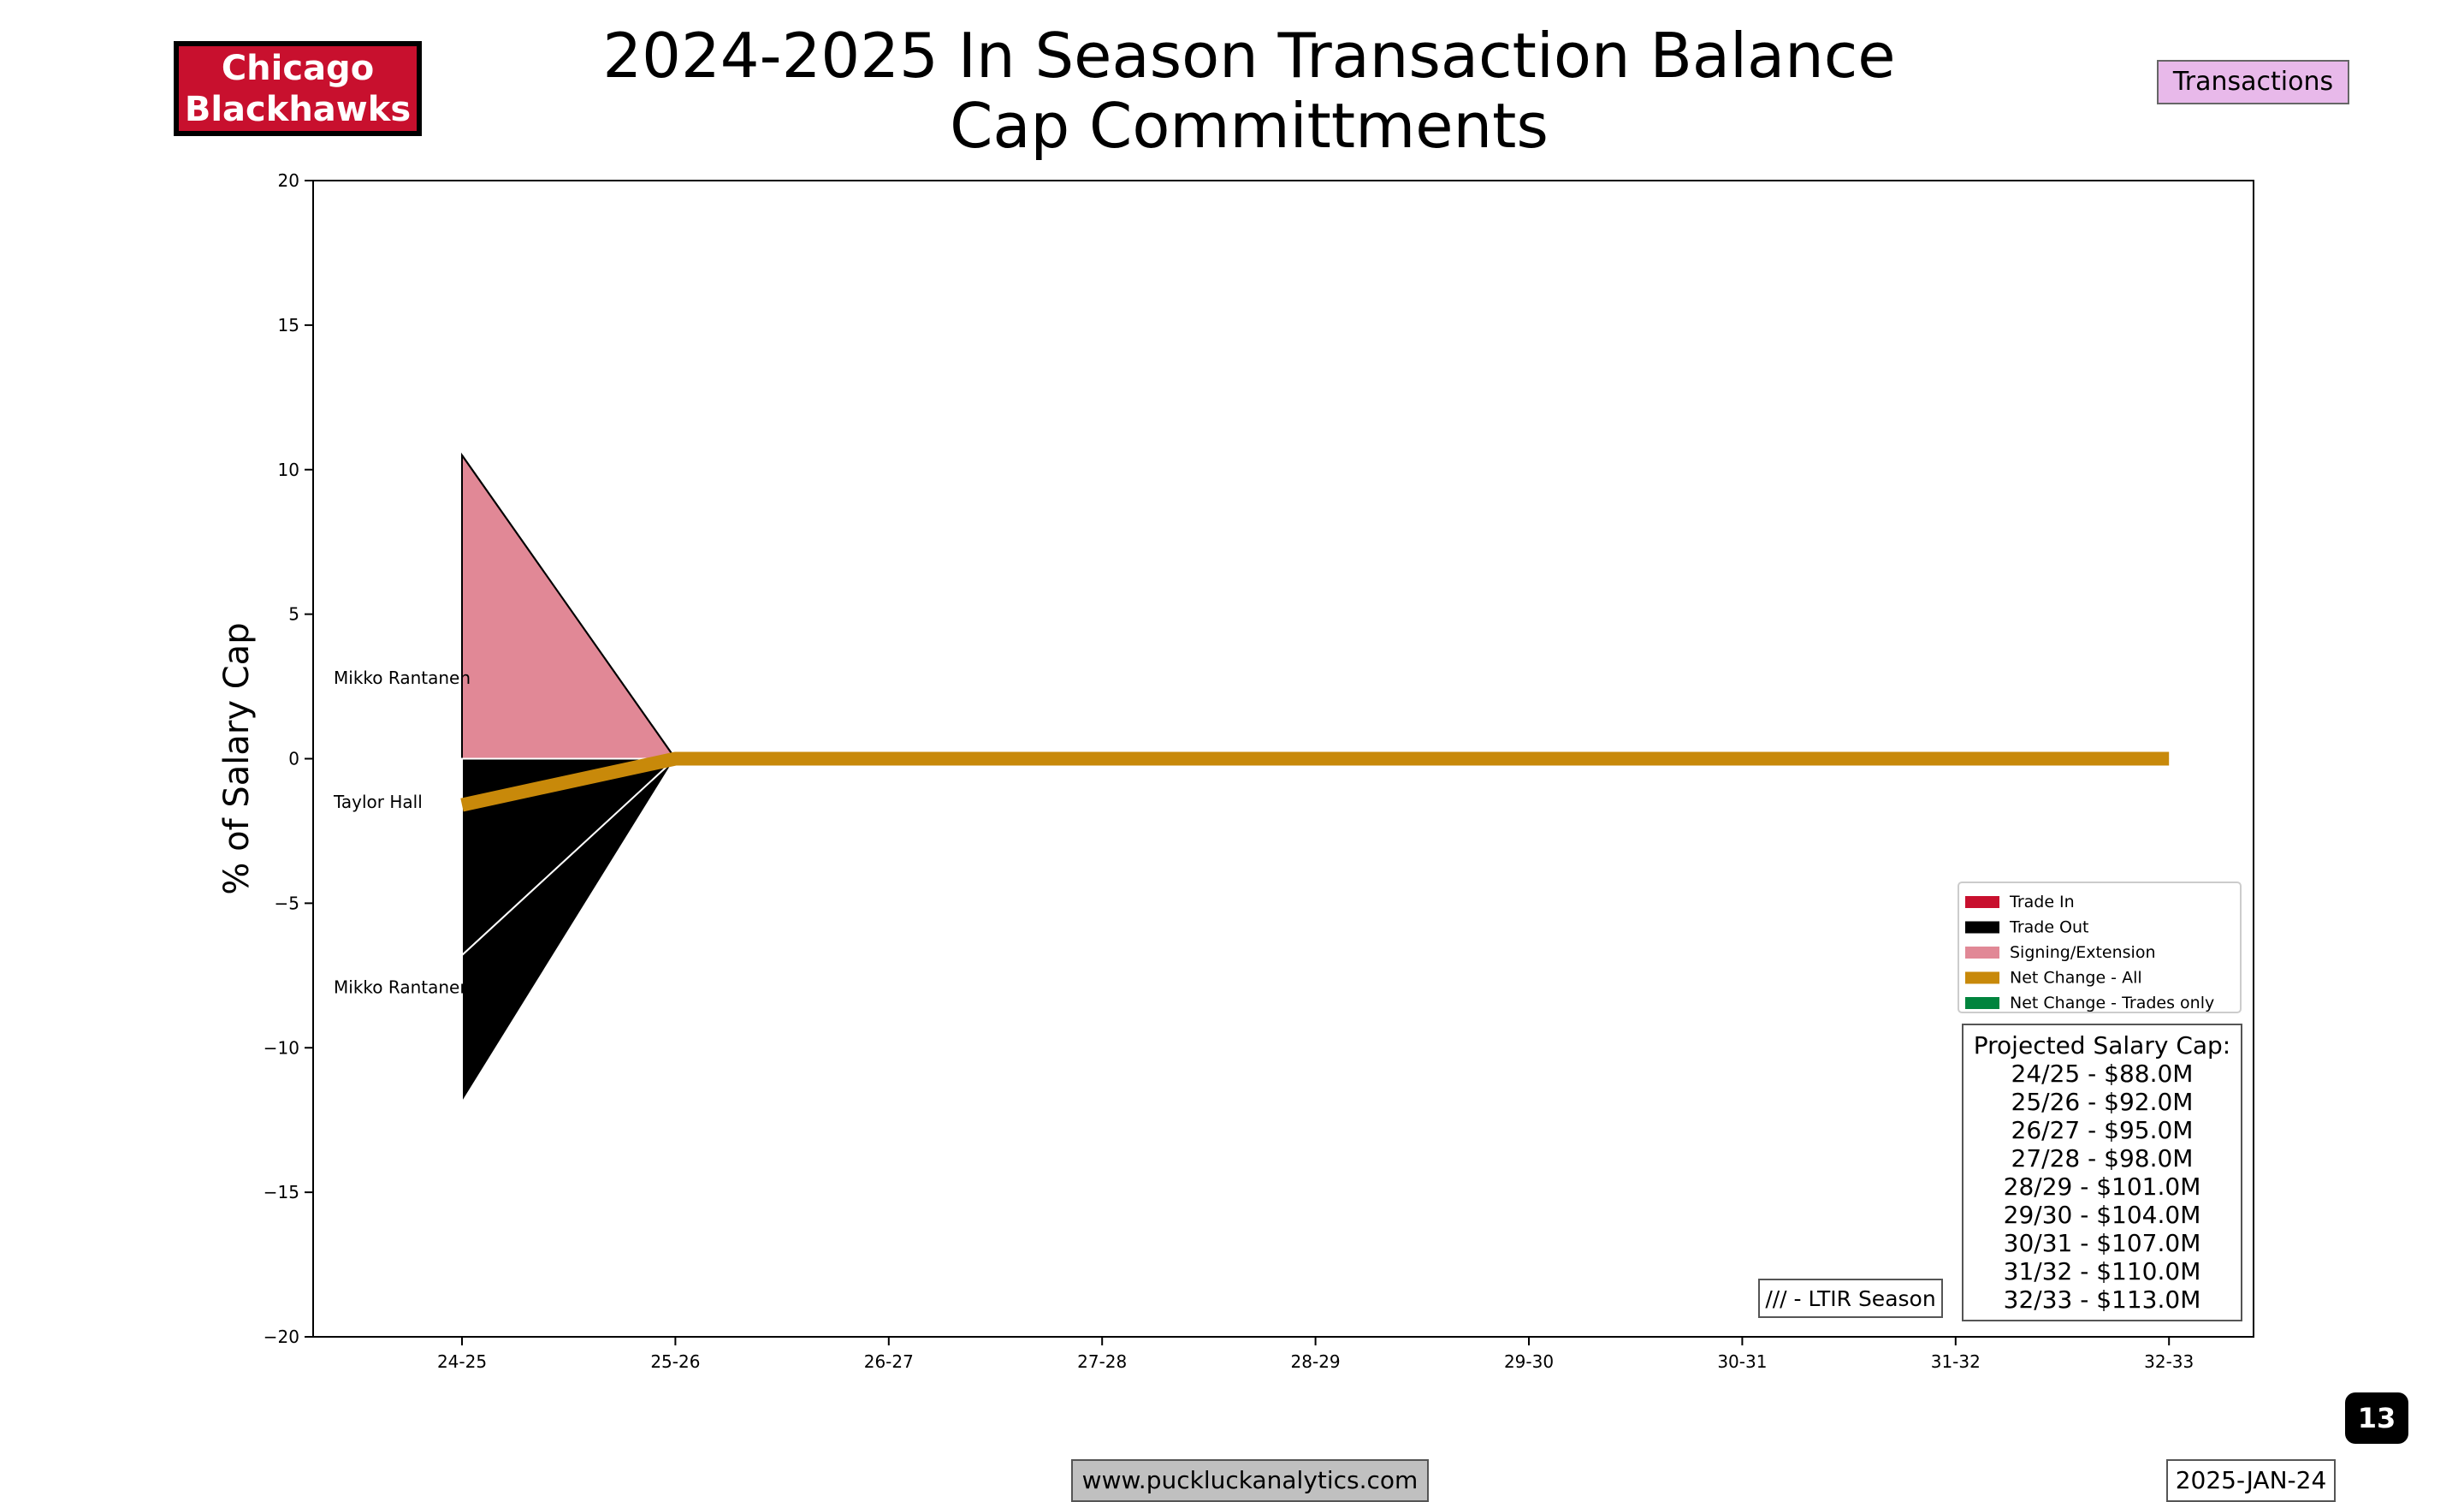 The height and width of the screenshot is (1502, 2464). Describe the element at coordinates (2102, 1045) in the screenshot. I see `cap-box-title: Projected Salary Cap:` at that location.